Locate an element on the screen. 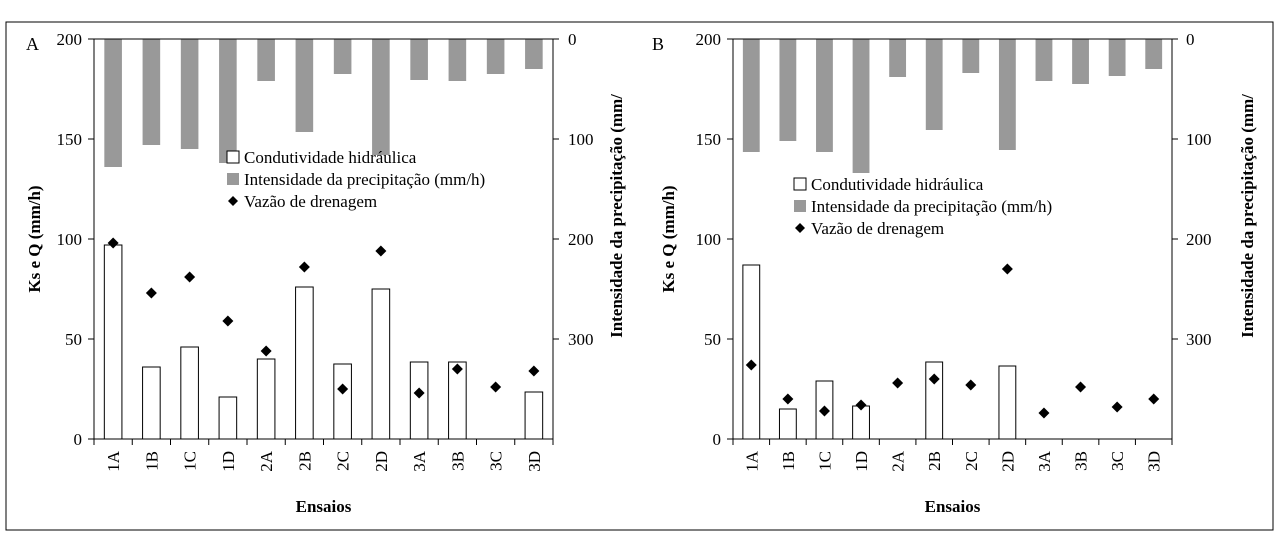 The height and width of the screenshot is (549, 1279). x-axis-title: Ensaios is located at coordinates (324, 506).